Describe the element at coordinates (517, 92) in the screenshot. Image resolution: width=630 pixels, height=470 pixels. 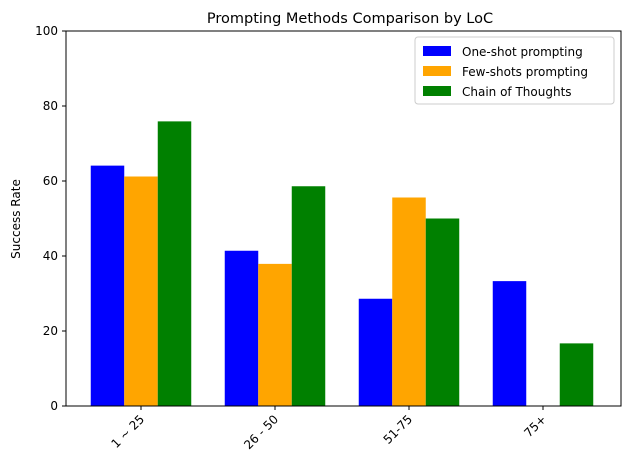
I see `legend-label: Chain of Thoughts` at that location.